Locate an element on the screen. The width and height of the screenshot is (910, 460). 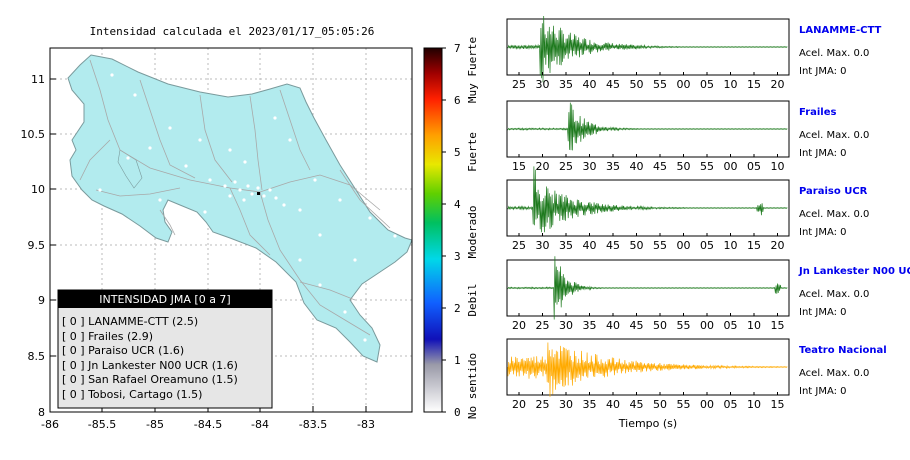
map-ytick-label: 9 is located at coordinates (41, 300).